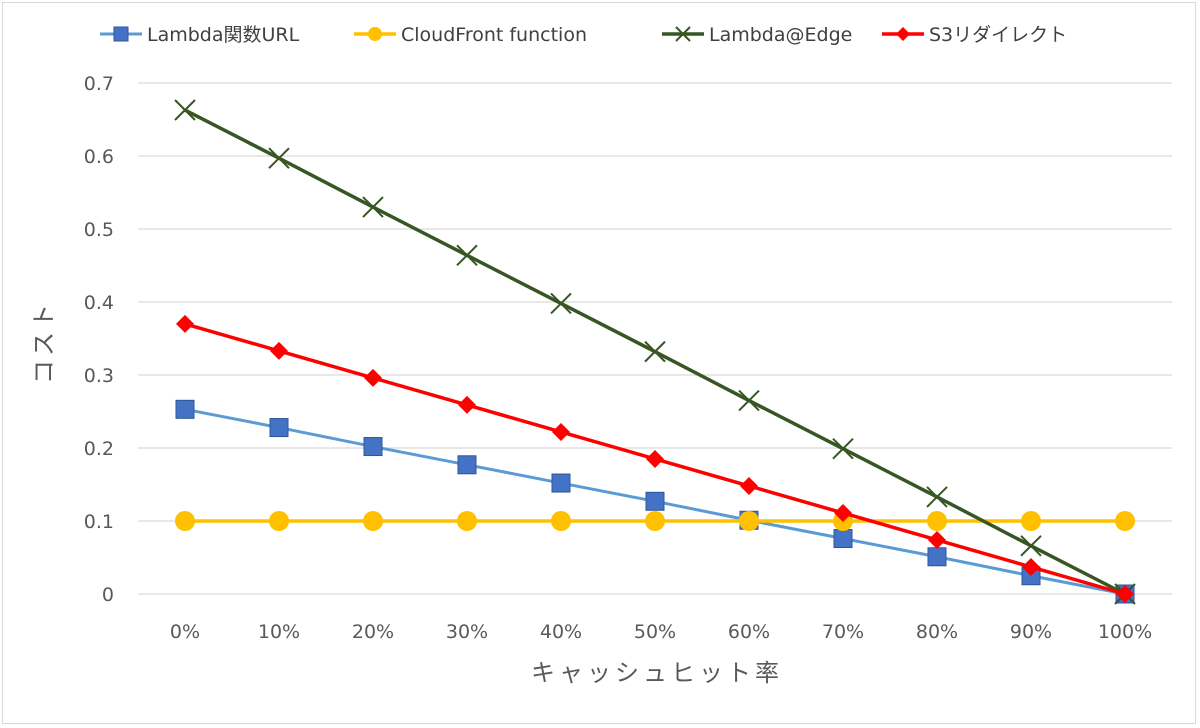 This screenshot has height=728, width=1200. What do you see at coordinates (99, 303) in the screenshot?
I see `y-tick-label: 0.4` at bounding box center [99, 303].